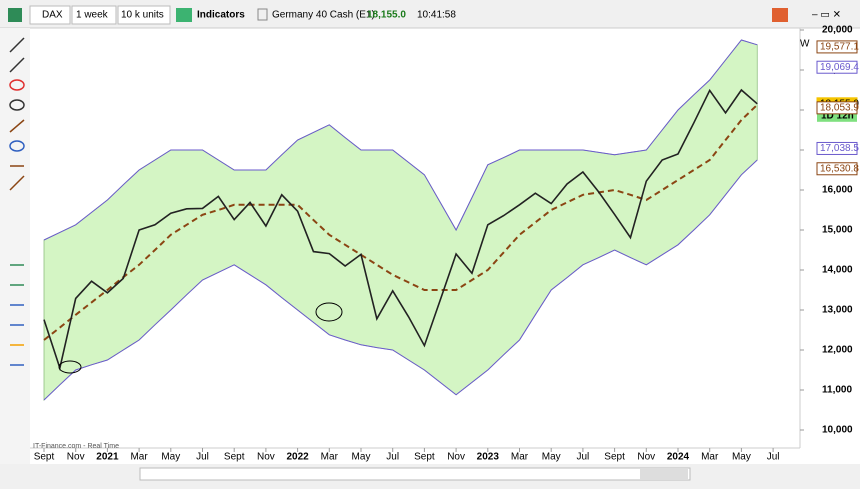  Describe the element at coordinates (184, 15) in the screenshot. I see `indicators-icon` at that location.